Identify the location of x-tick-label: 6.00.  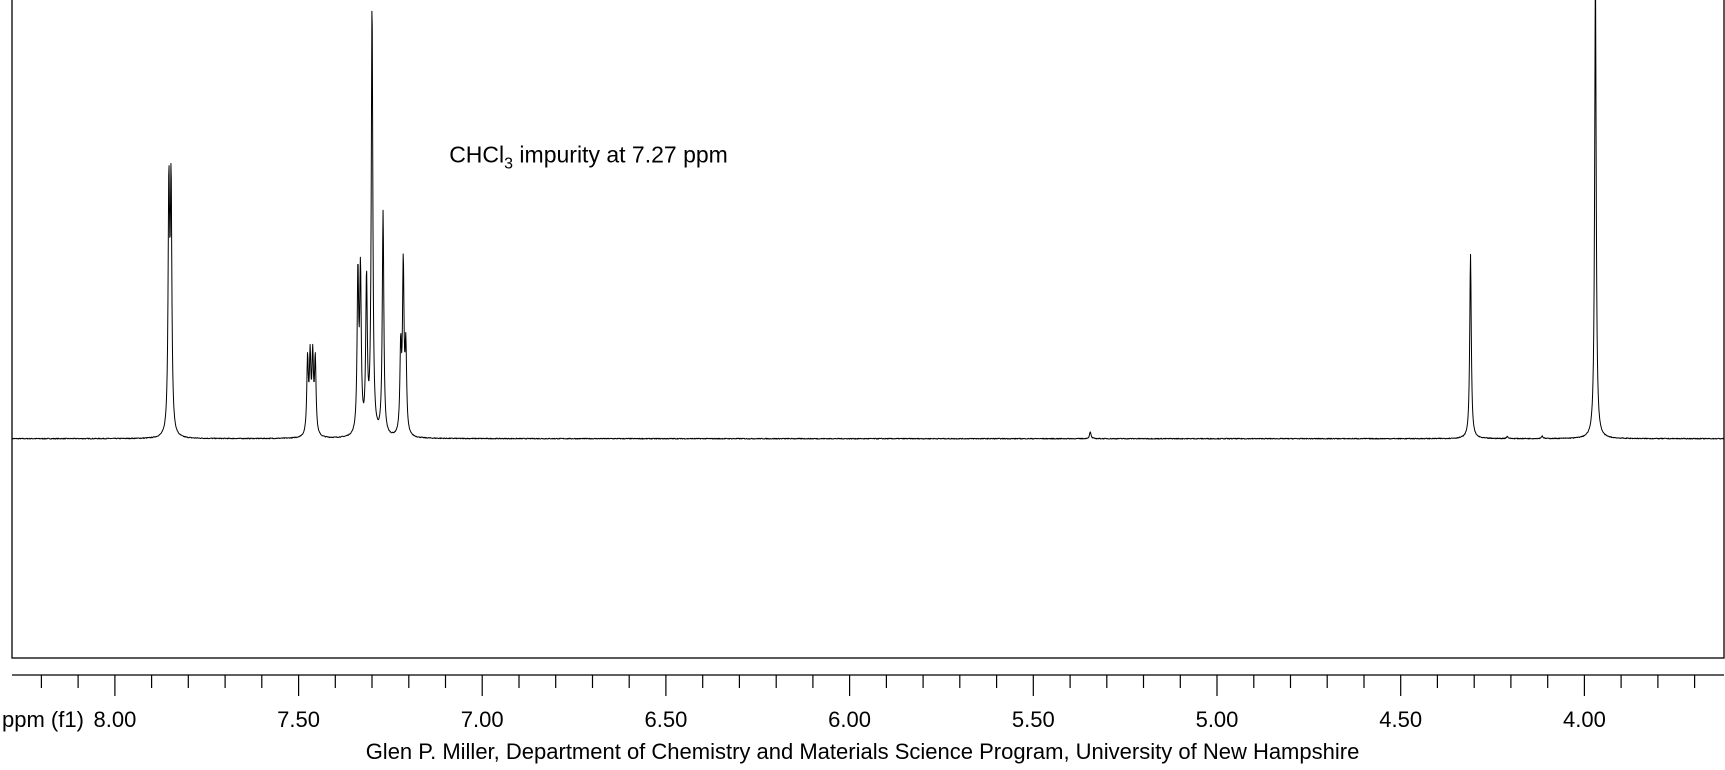
(849, 719).